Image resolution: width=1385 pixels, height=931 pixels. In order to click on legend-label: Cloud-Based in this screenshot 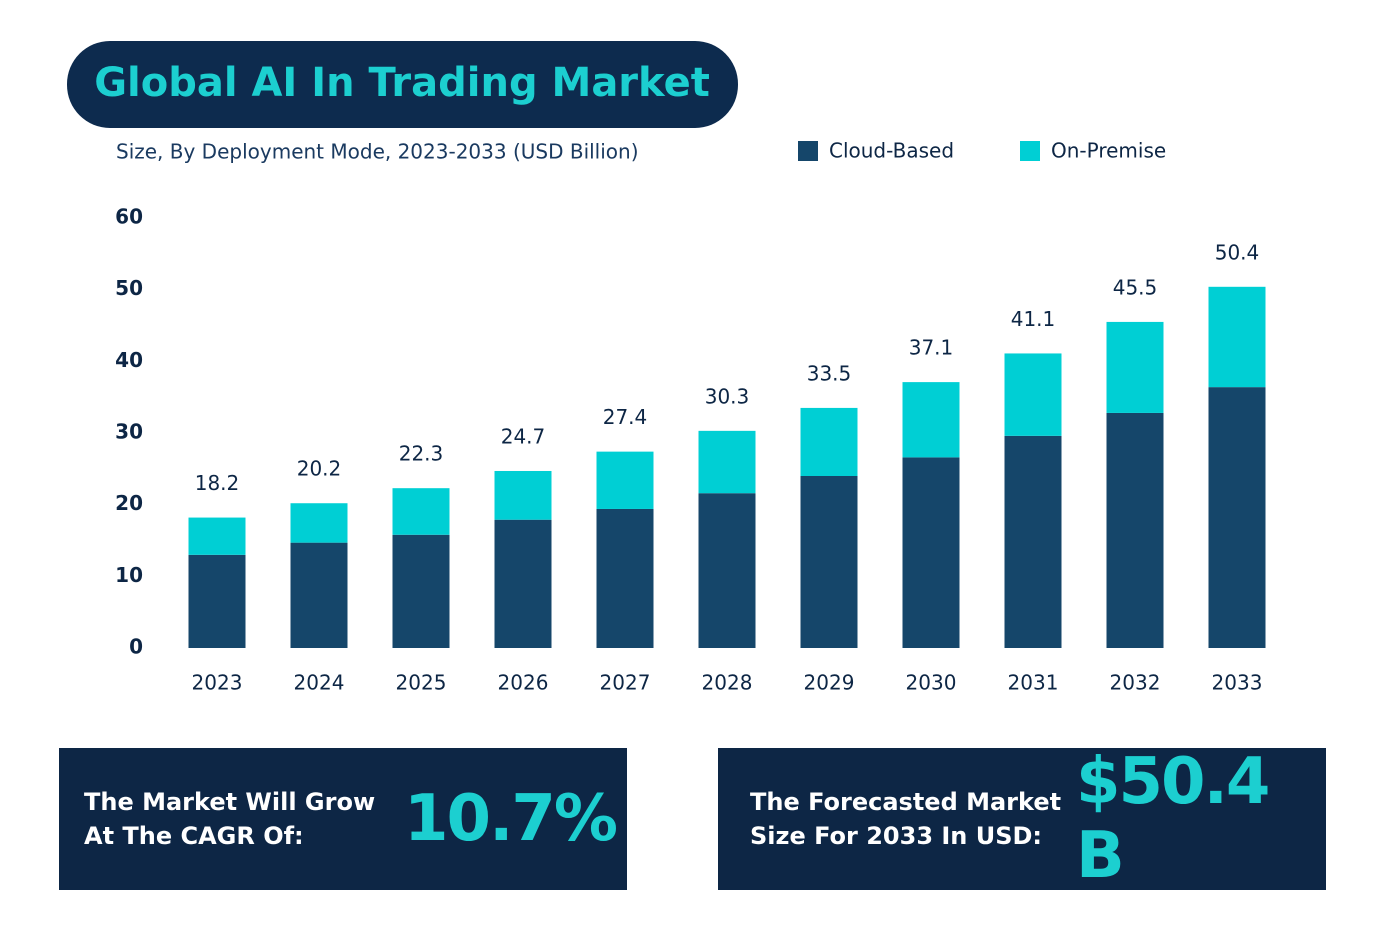, I will do `click(891, 151)`.